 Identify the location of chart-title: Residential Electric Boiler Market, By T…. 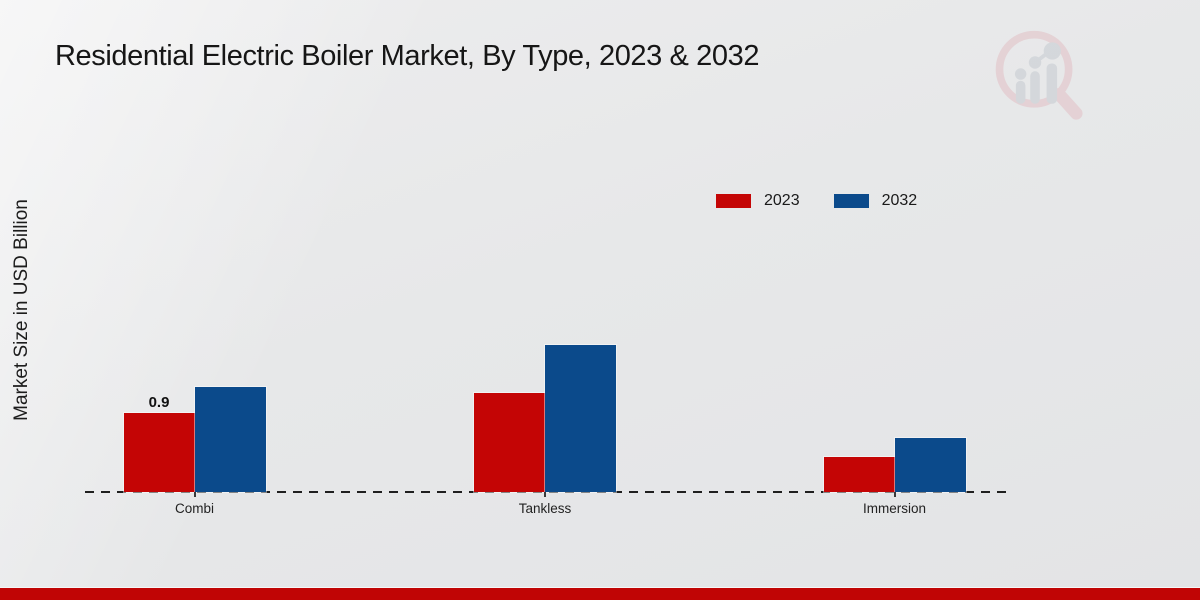
(407, 56).